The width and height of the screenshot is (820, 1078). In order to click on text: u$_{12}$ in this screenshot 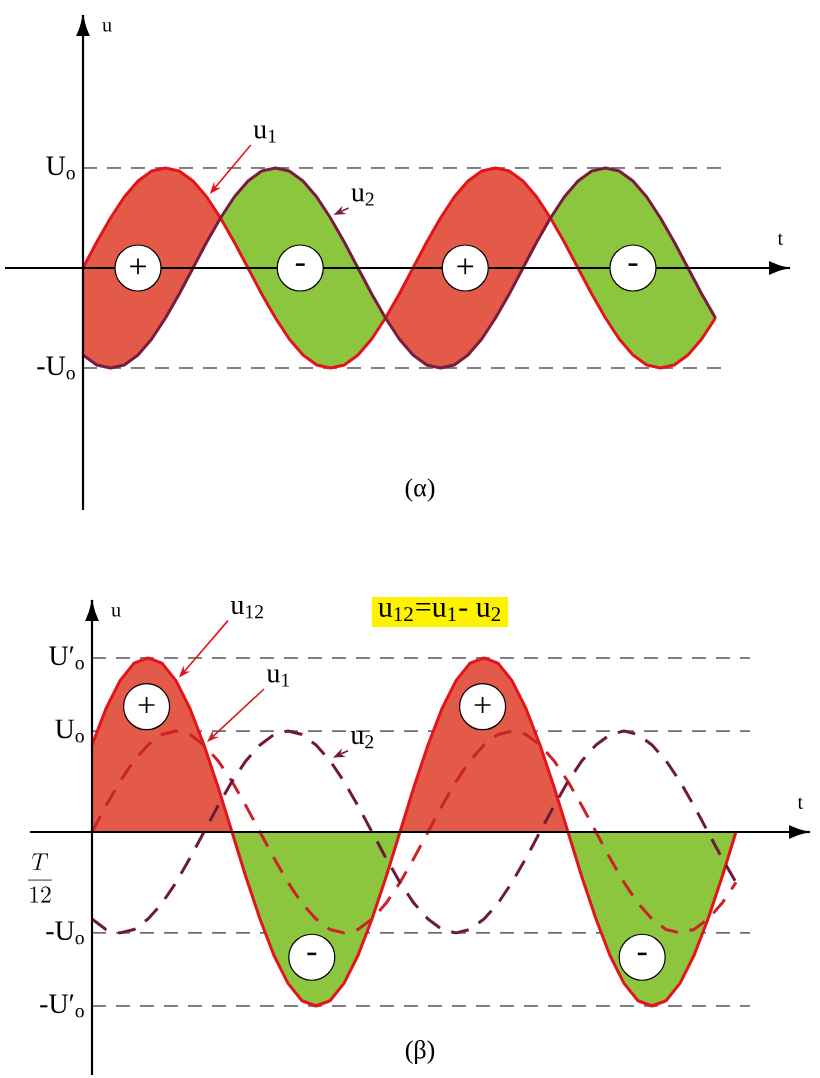, I will do `click(246, 610)`.